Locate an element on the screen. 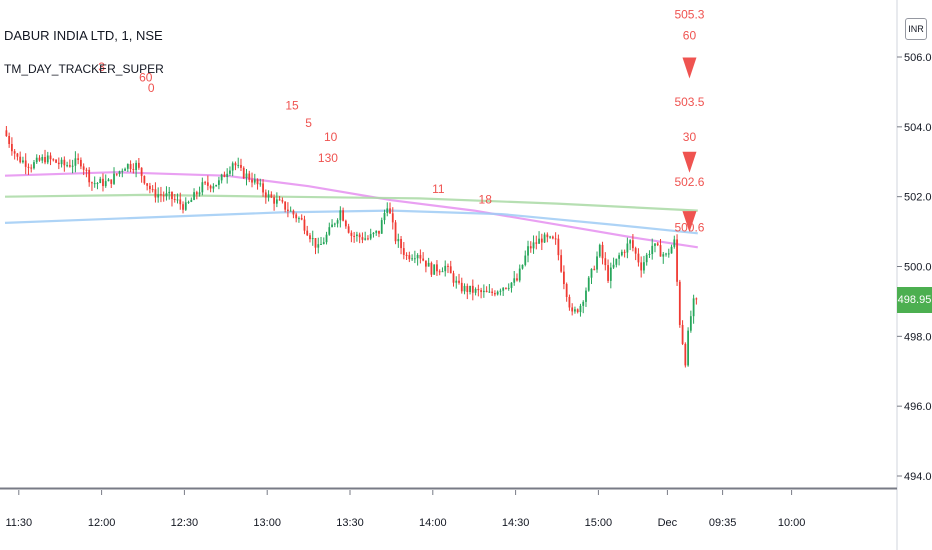 The width and height of the screenshot is (932, 550). price-tick-label: 502.00 is located at coordinates (918, 198).